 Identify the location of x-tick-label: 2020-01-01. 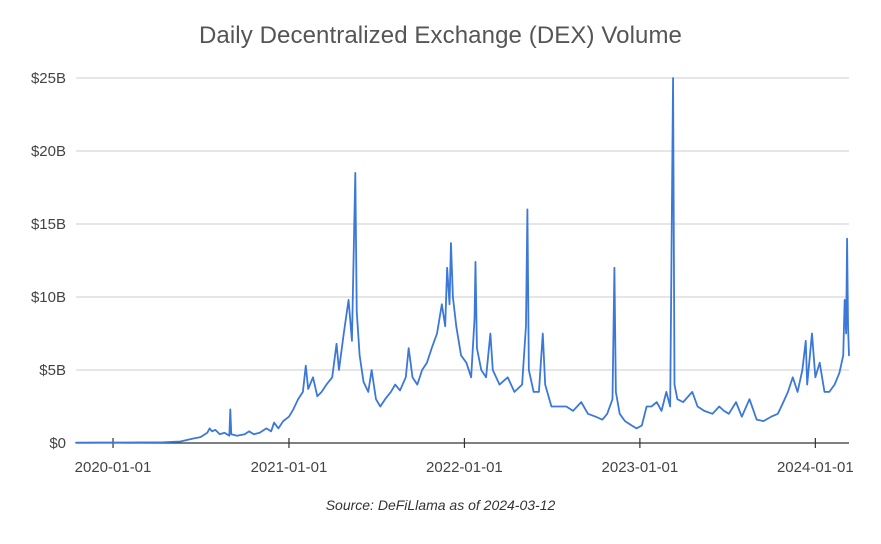
(113, 467).